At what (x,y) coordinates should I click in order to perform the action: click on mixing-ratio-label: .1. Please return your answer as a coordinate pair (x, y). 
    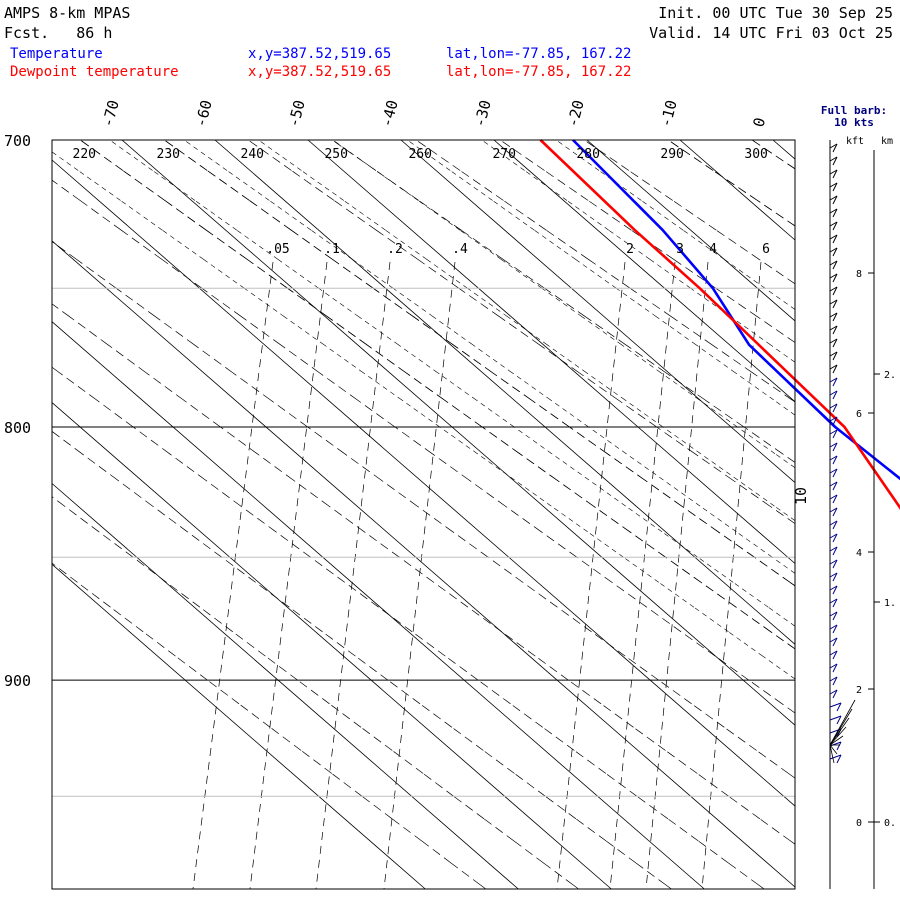
    Looking at the image, I should click on (332, 249).